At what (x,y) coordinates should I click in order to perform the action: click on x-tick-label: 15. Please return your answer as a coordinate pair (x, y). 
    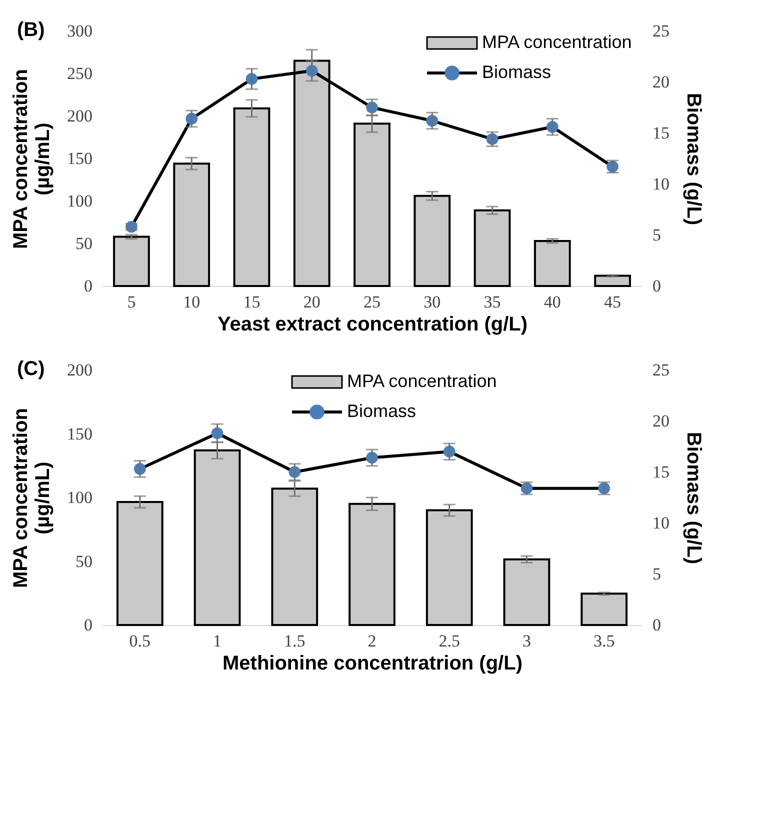
    Looking at the image, I should click on (251, 302).